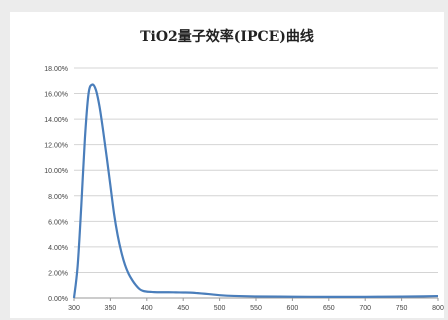 This screenshot has height=320, width=448. I want to click on x-tick-label: 650, so click(329, 308).